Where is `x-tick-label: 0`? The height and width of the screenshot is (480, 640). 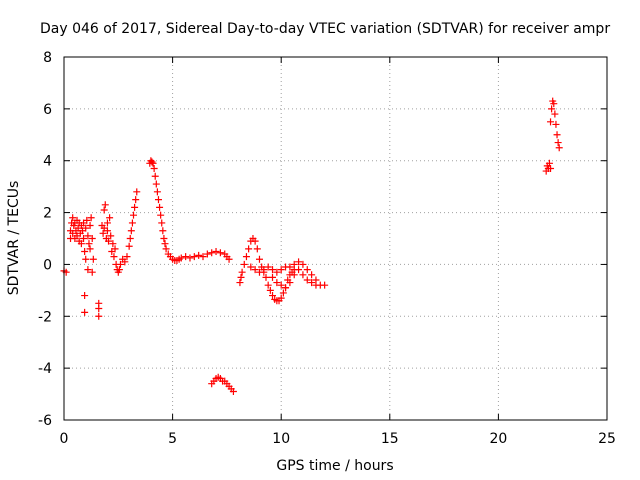 x-tick-label: 0 is located at coordinates (64, 439).